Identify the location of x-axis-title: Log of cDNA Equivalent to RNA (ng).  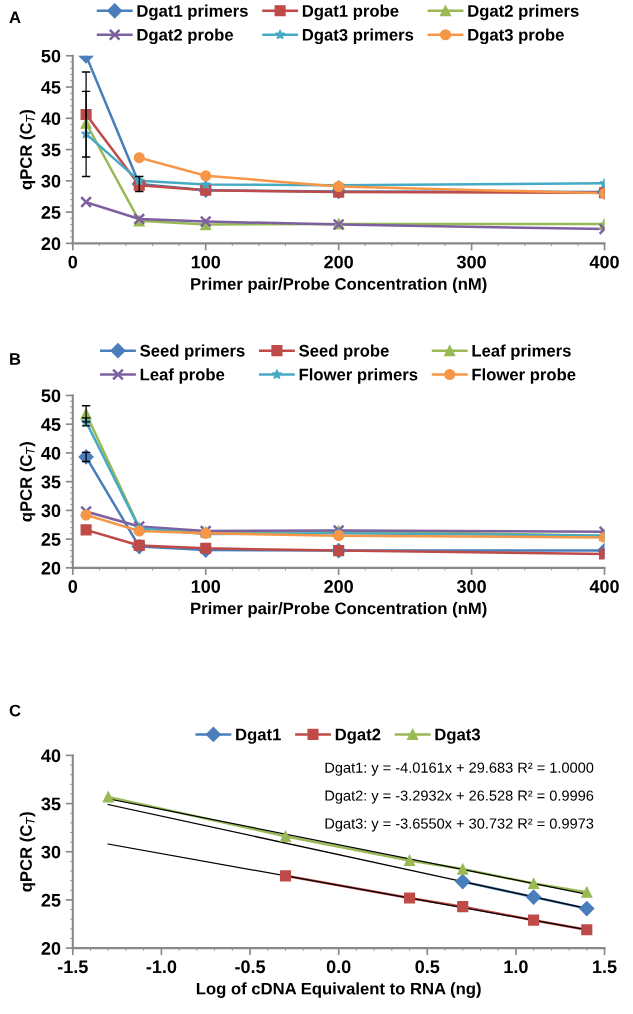
(338, 990).